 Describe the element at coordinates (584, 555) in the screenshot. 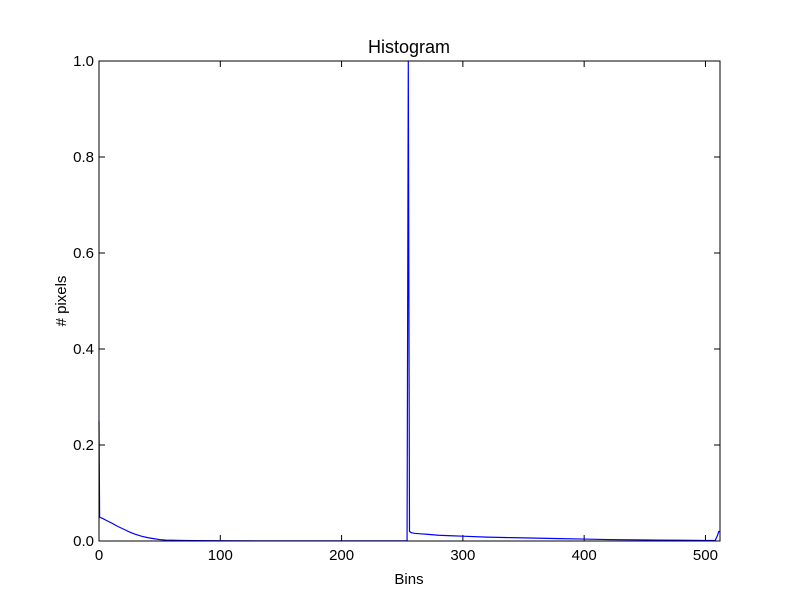

I see `x-tick-label: 400` at that location.